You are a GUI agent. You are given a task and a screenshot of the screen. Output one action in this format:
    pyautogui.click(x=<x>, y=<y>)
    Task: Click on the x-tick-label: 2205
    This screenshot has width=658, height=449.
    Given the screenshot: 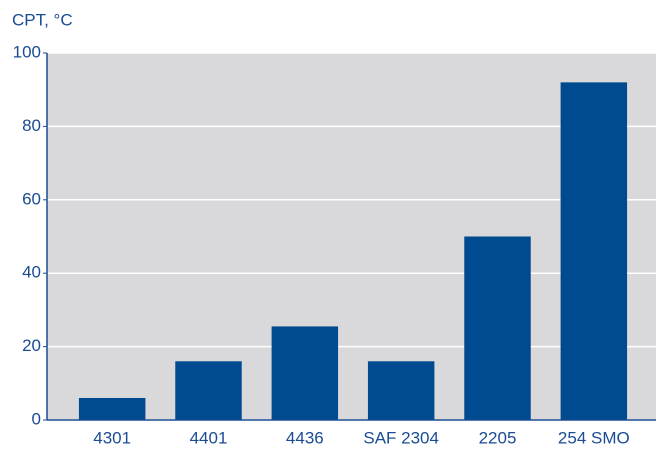 What is the action you would take?
    pyautogui.click(x=498, y=437)
    